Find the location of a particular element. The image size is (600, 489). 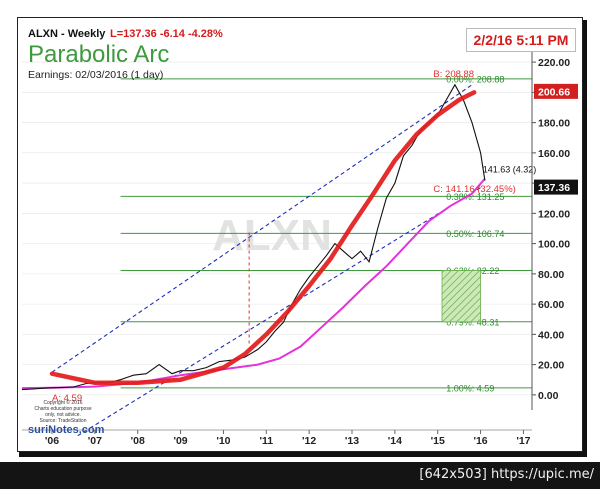

fib-level-label: 0.00%: 208.88 is located at coordinates (475, 79).